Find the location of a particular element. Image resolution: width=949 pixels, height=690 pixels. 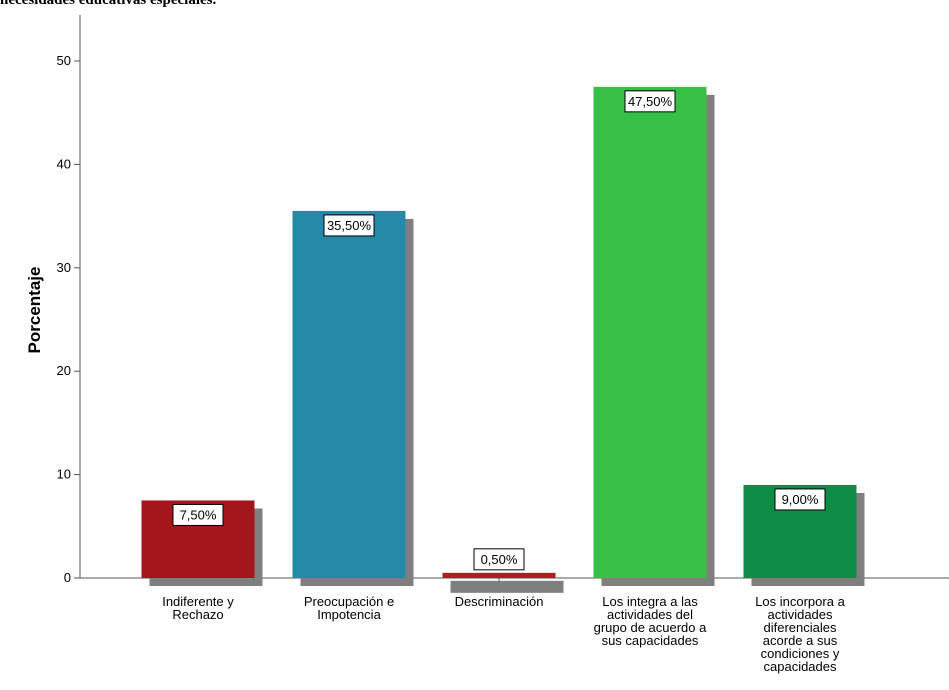

data-label-text: 0,50% is located at coordinates (499, 559).